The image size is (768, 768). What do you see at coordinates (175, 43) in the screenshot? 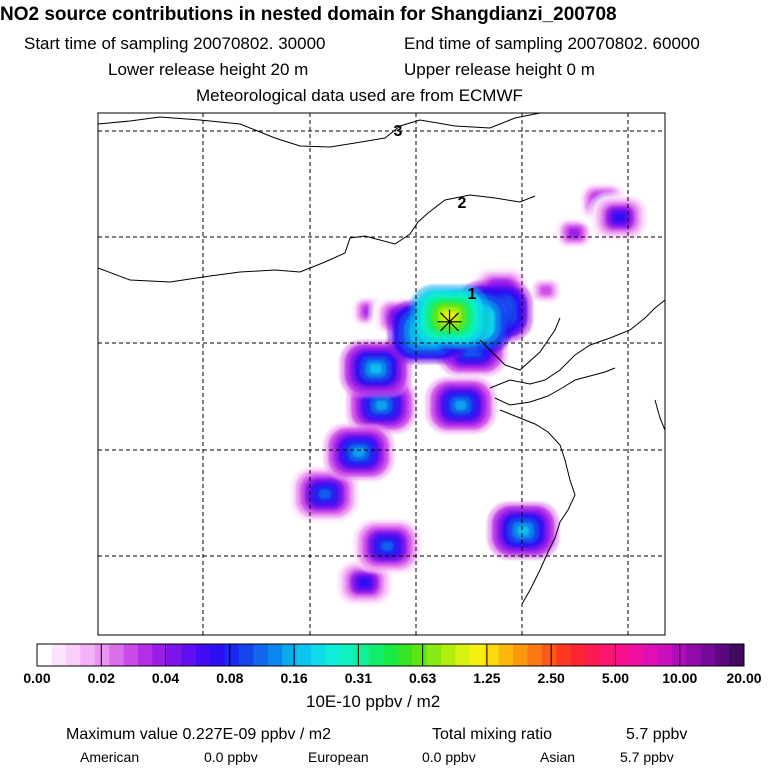
I see `start-time-label: Start time of sampling 20070802. 30000` at bounding box center [175, 43].